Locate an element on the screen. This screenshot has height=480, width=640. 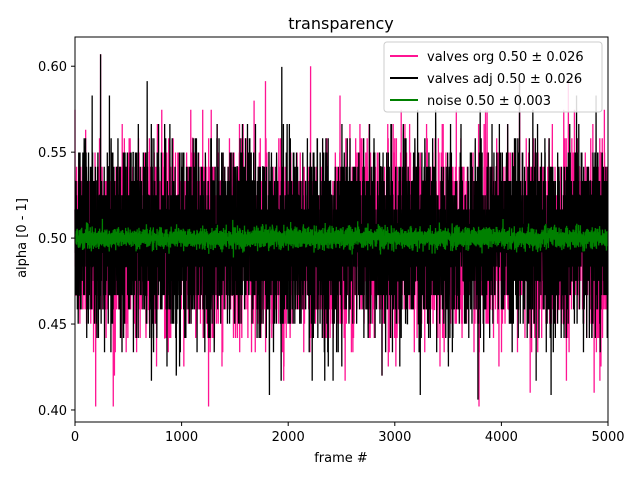
x-tick-label: 2000 is located at coordinates (288, 437).